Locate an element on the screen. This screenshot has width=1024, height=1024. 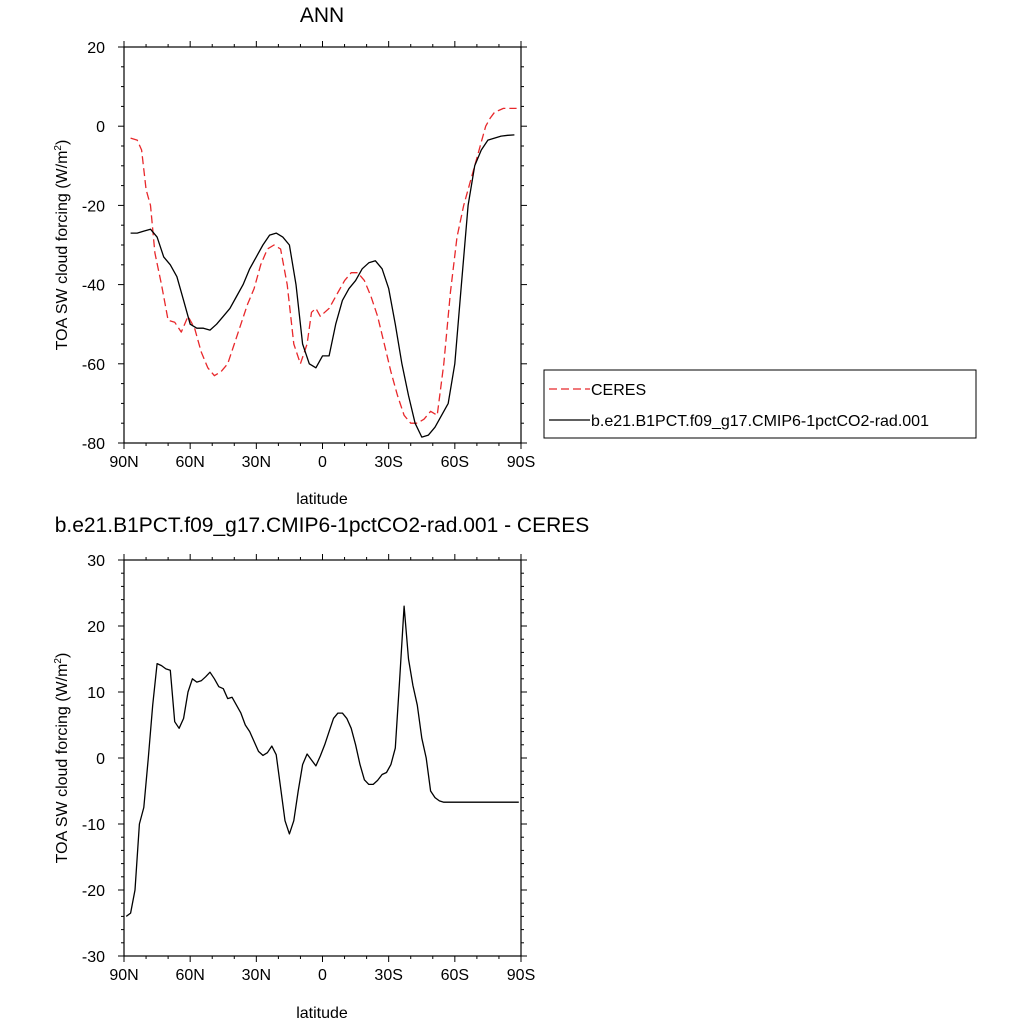
y-tick-label: 10 is located at coordinates (96, 693).